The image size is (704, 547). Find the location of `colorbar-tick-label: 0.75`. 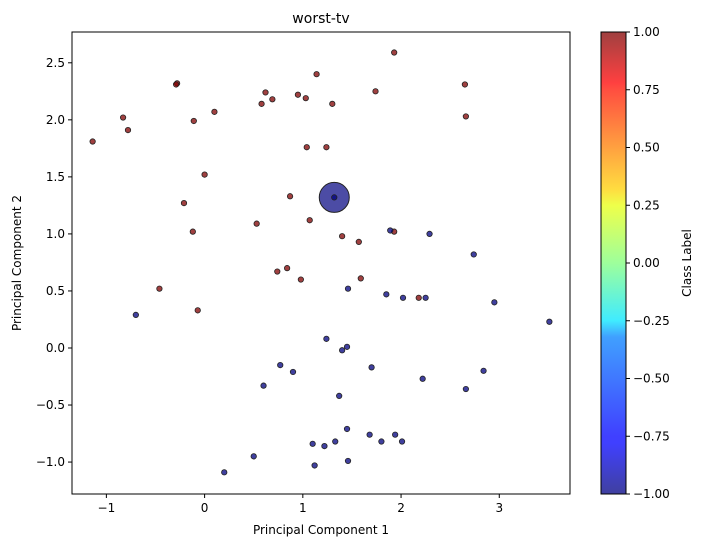

colorbar-tick-label: 0.75 is located at coordinates (646, 90).